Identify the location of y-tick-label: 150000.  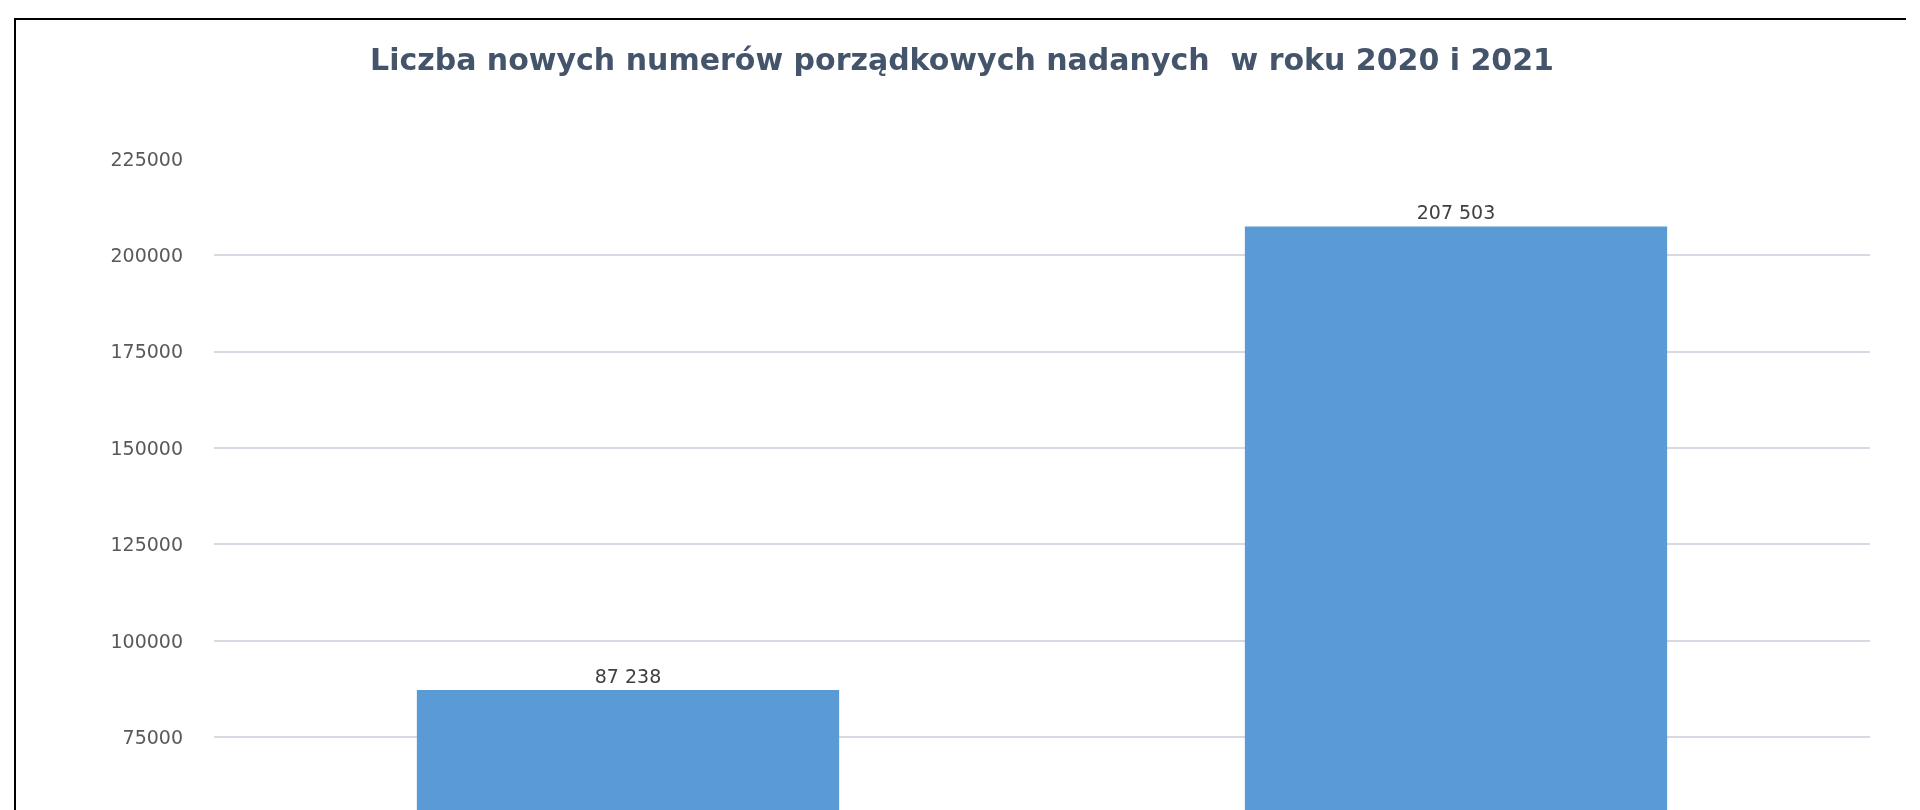
(146, 447).